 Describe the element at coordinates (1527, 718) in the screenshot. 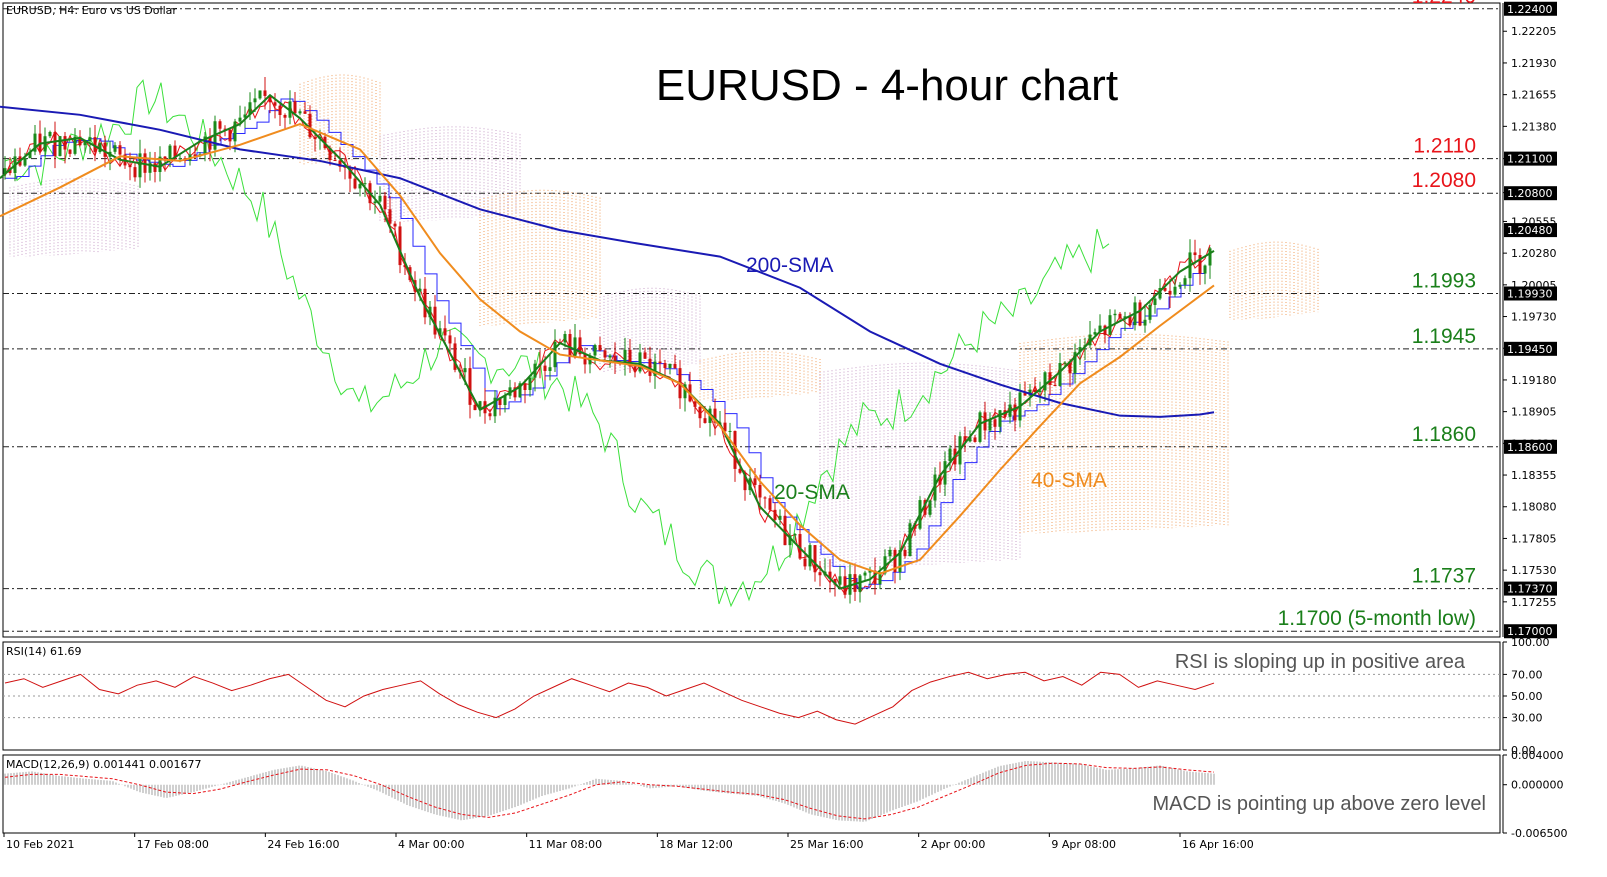

I see `rsi-tick-label: 30.00` at that location.